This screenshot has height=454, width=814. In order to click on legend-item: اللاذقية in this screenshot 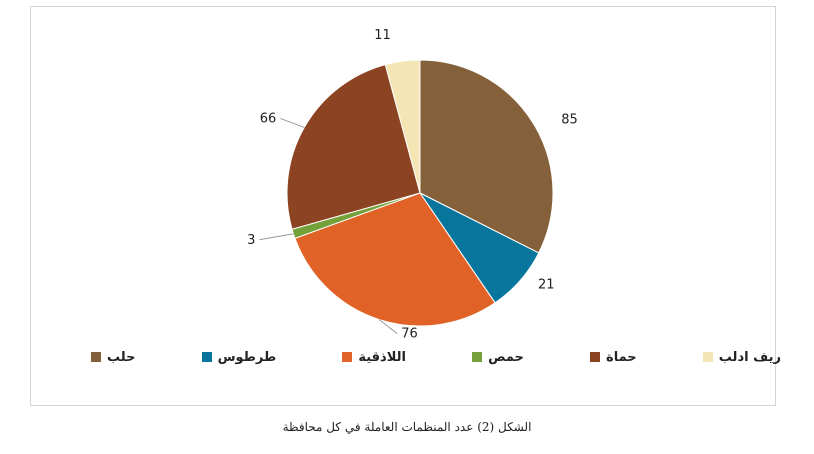, I will do `click(374, 357)`.